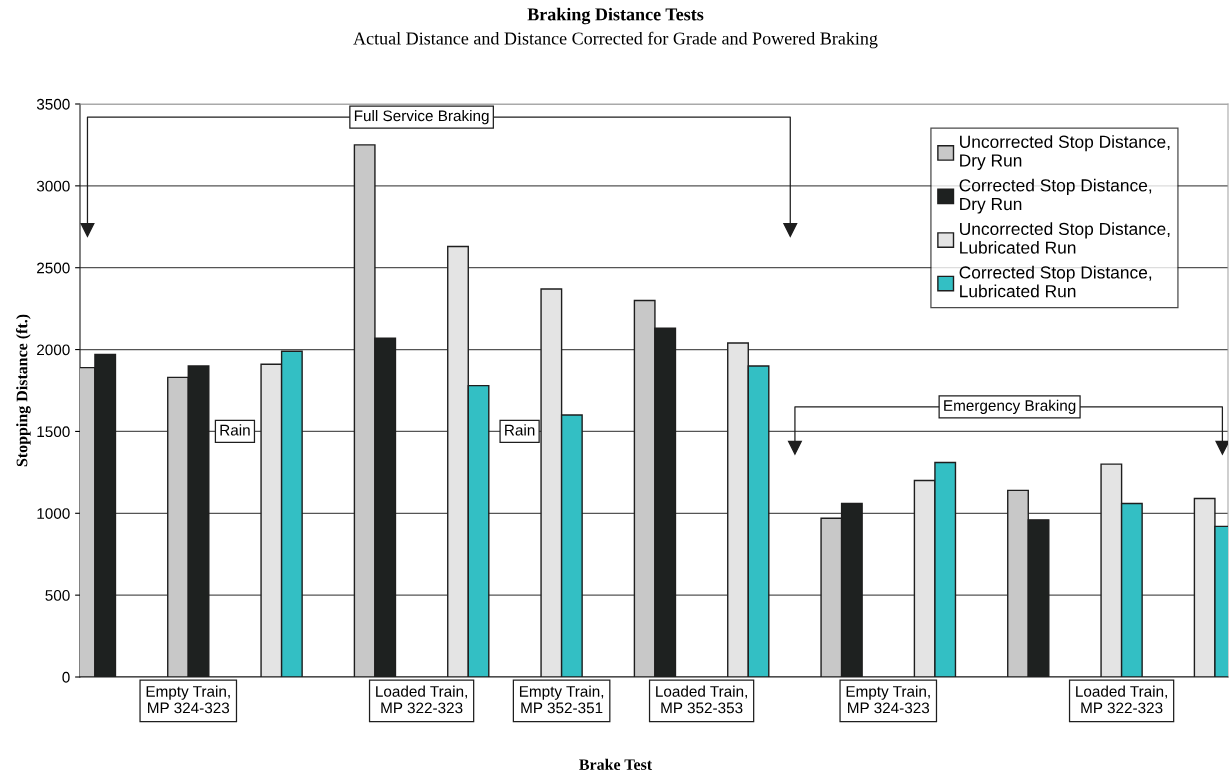 The height and width of the screenshot is (779, 1231). I want to click on y-tick-label: 1500, so click(53, 432).